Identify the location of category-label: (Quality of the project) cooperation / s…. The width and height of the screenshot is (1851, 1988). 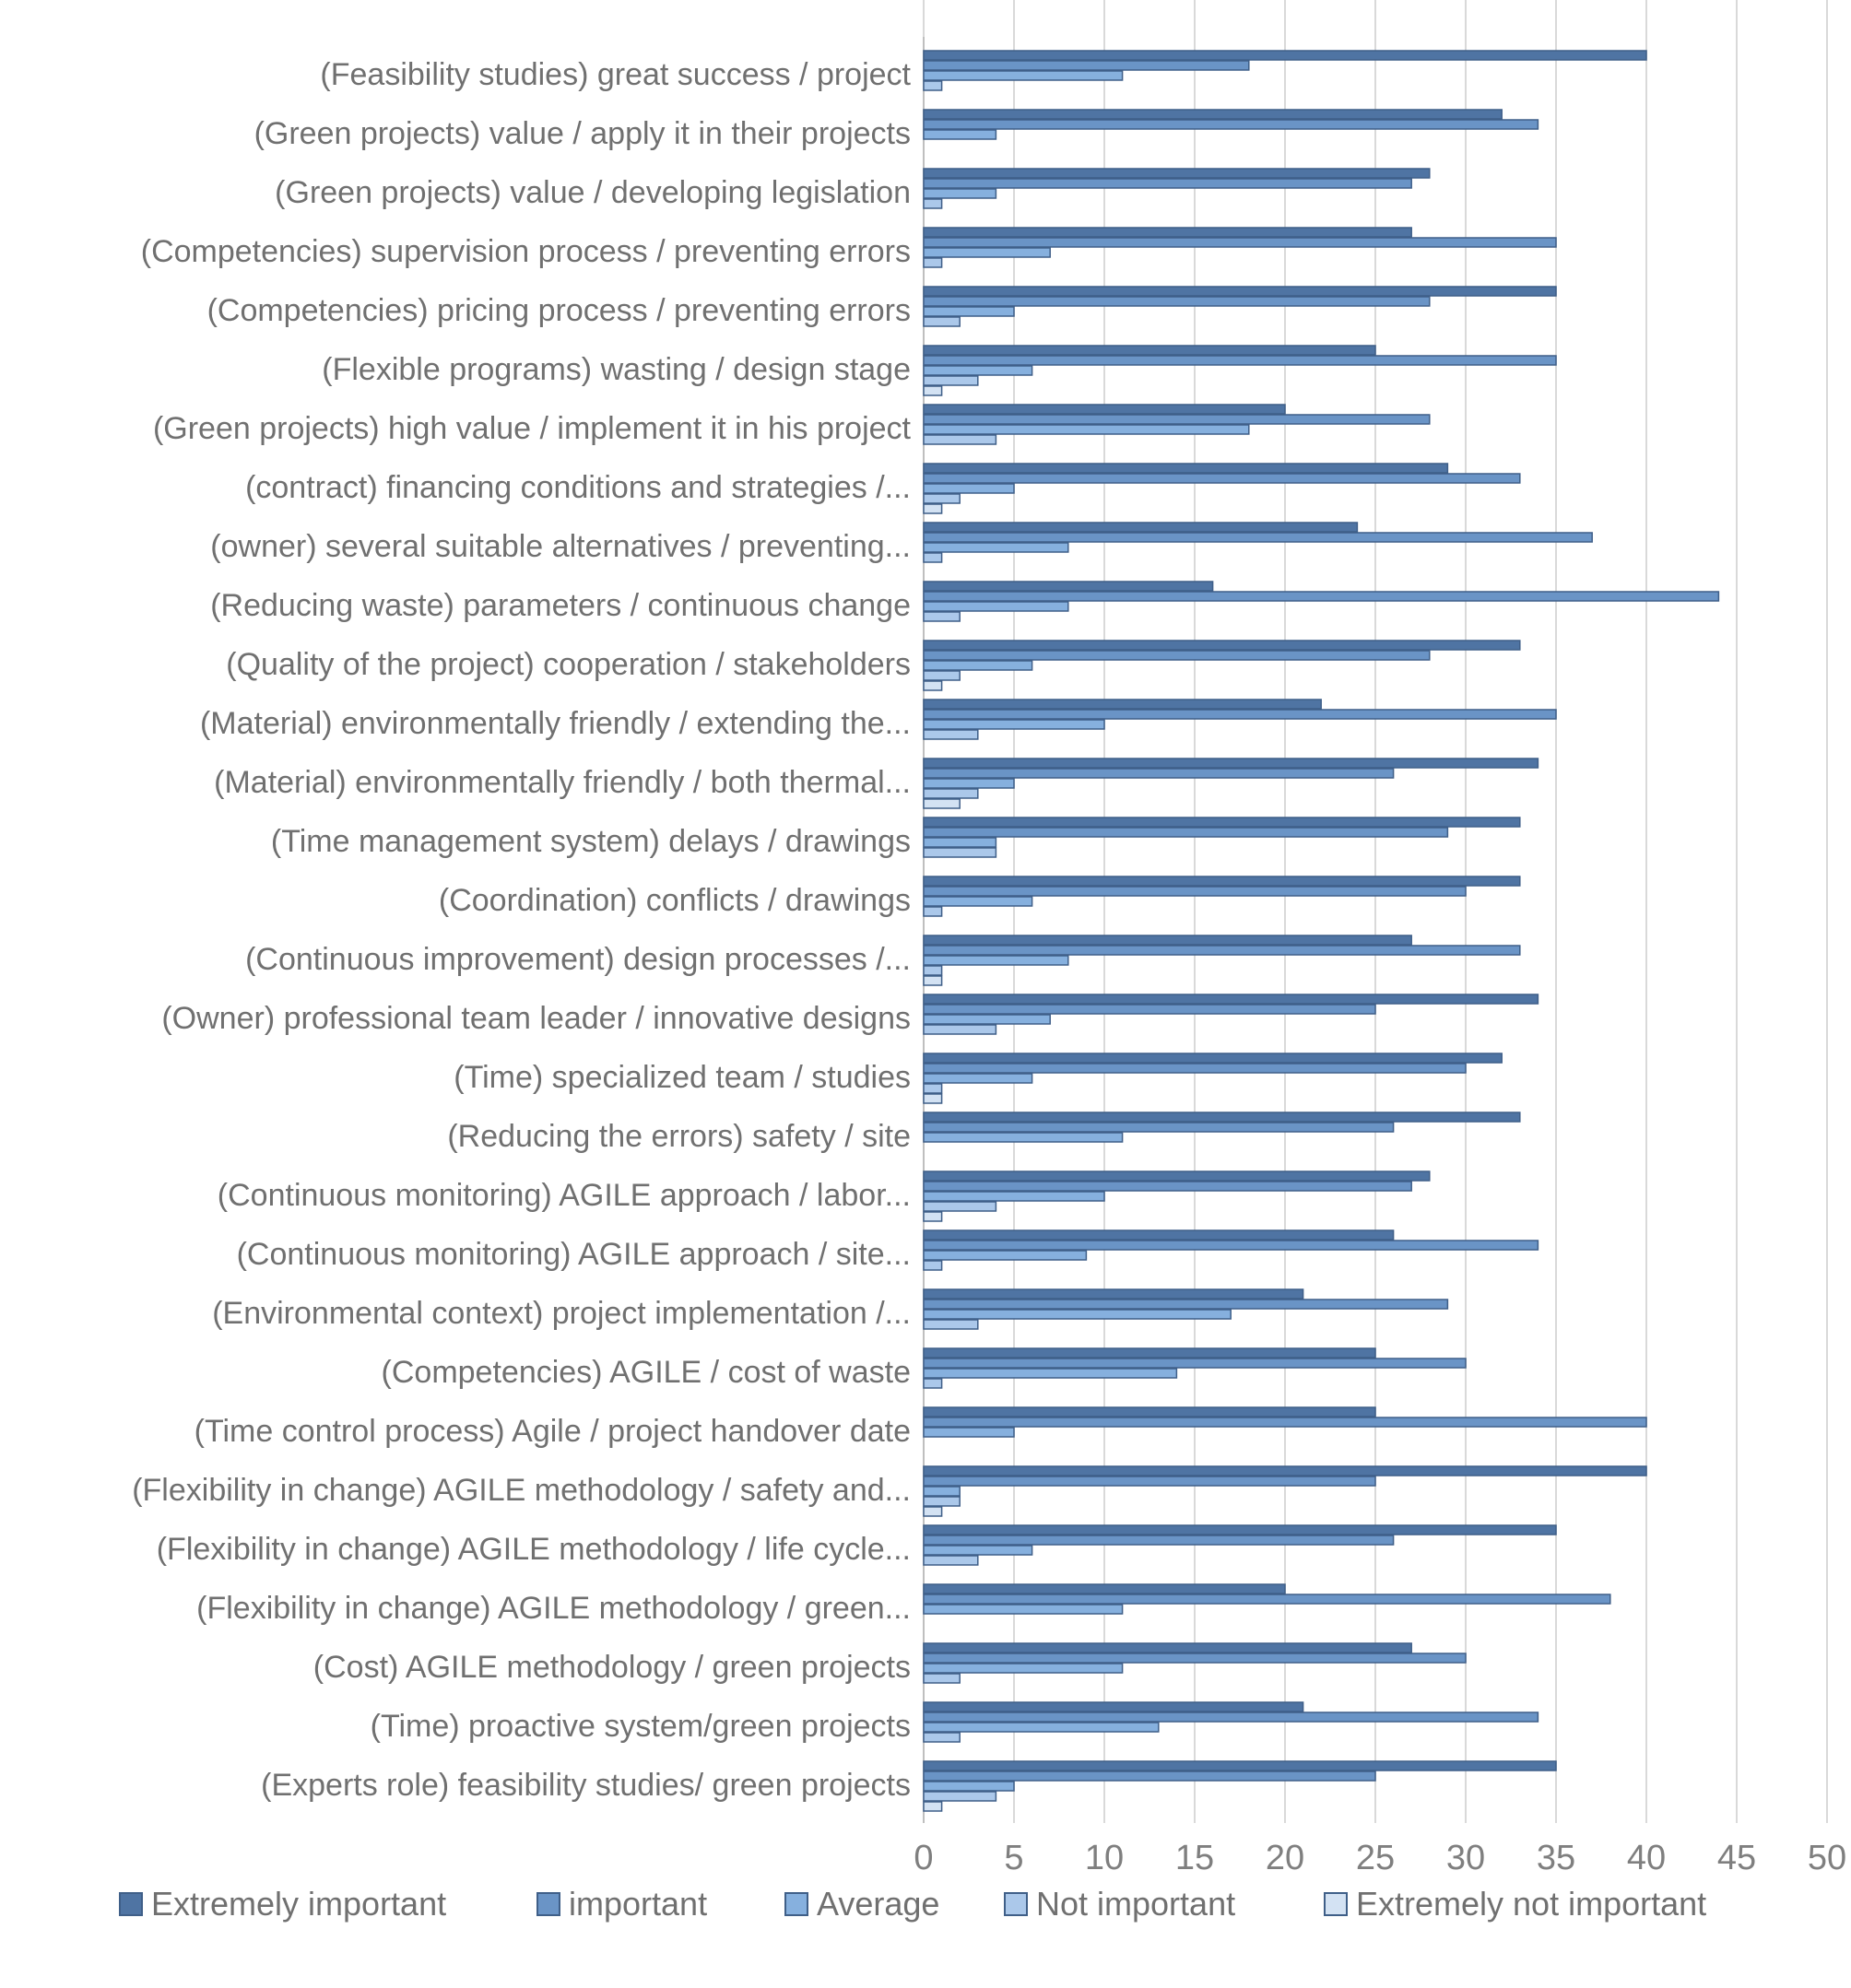
(568, 665).